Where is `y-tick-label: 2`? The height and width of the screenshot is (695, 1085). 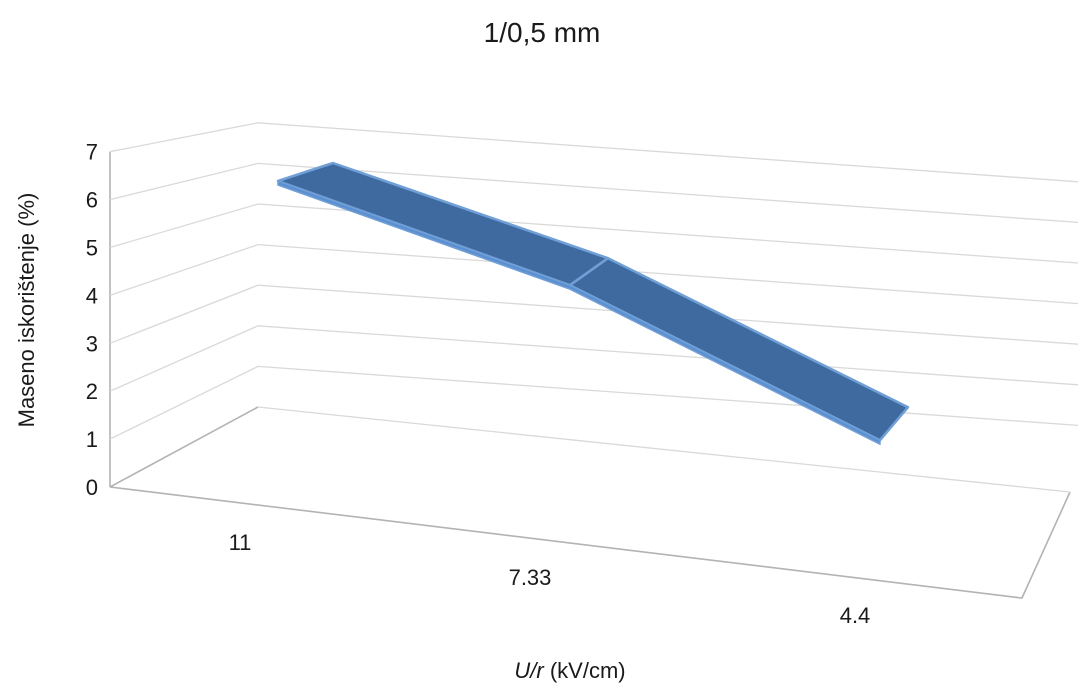 y-tick-label: 2 is located at coordinates (92, 391).